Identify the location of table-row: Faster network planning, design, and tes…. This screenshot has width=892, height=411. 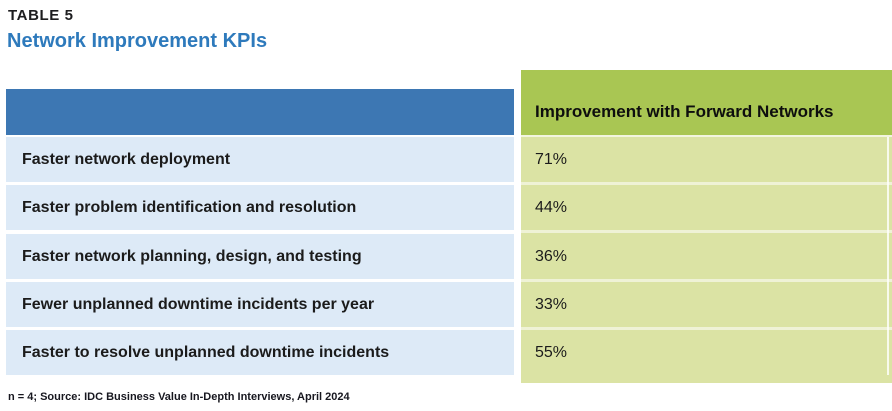
(260, 256).